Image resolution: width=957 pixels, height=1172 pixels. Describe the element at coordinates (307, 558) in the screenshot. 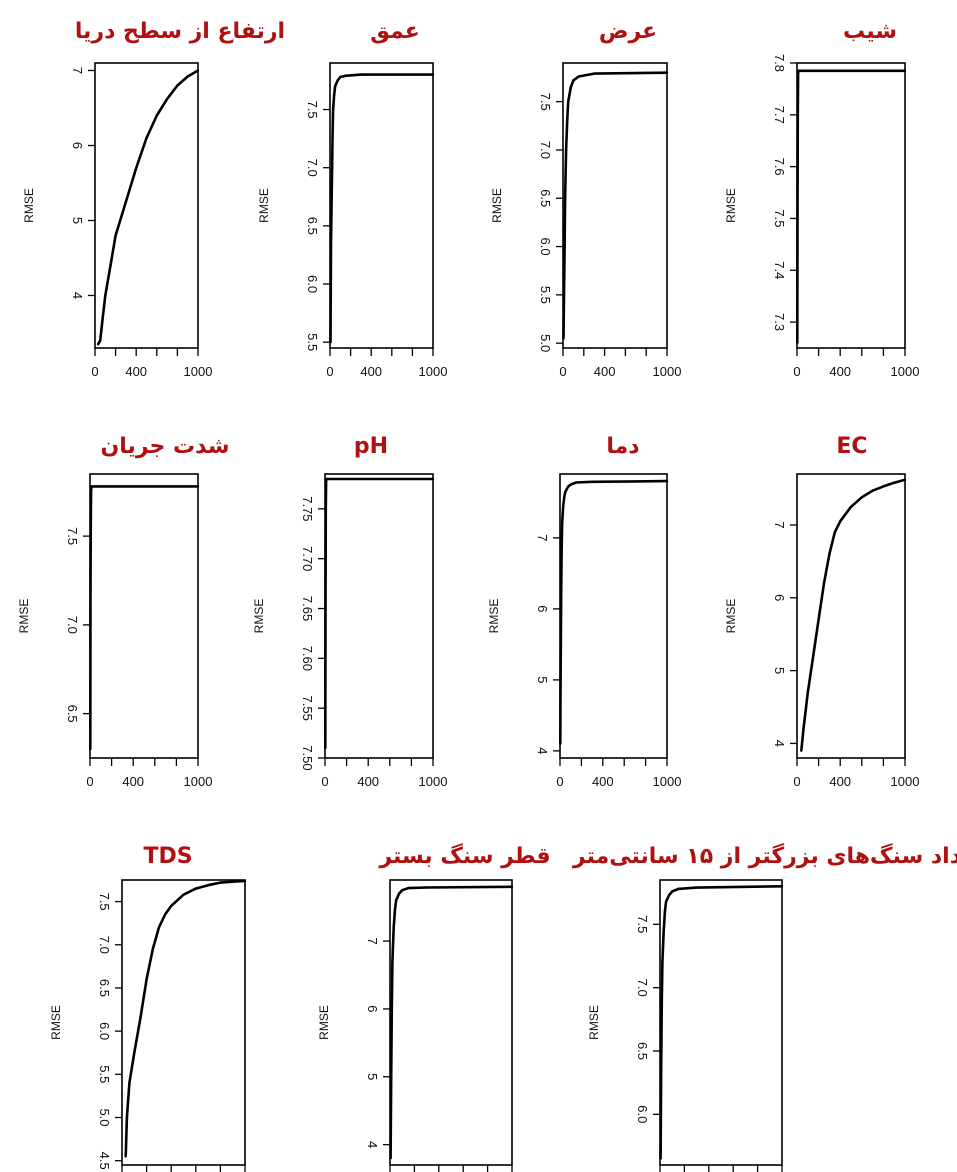

I see `y-tick-label: 7.70` at that location.